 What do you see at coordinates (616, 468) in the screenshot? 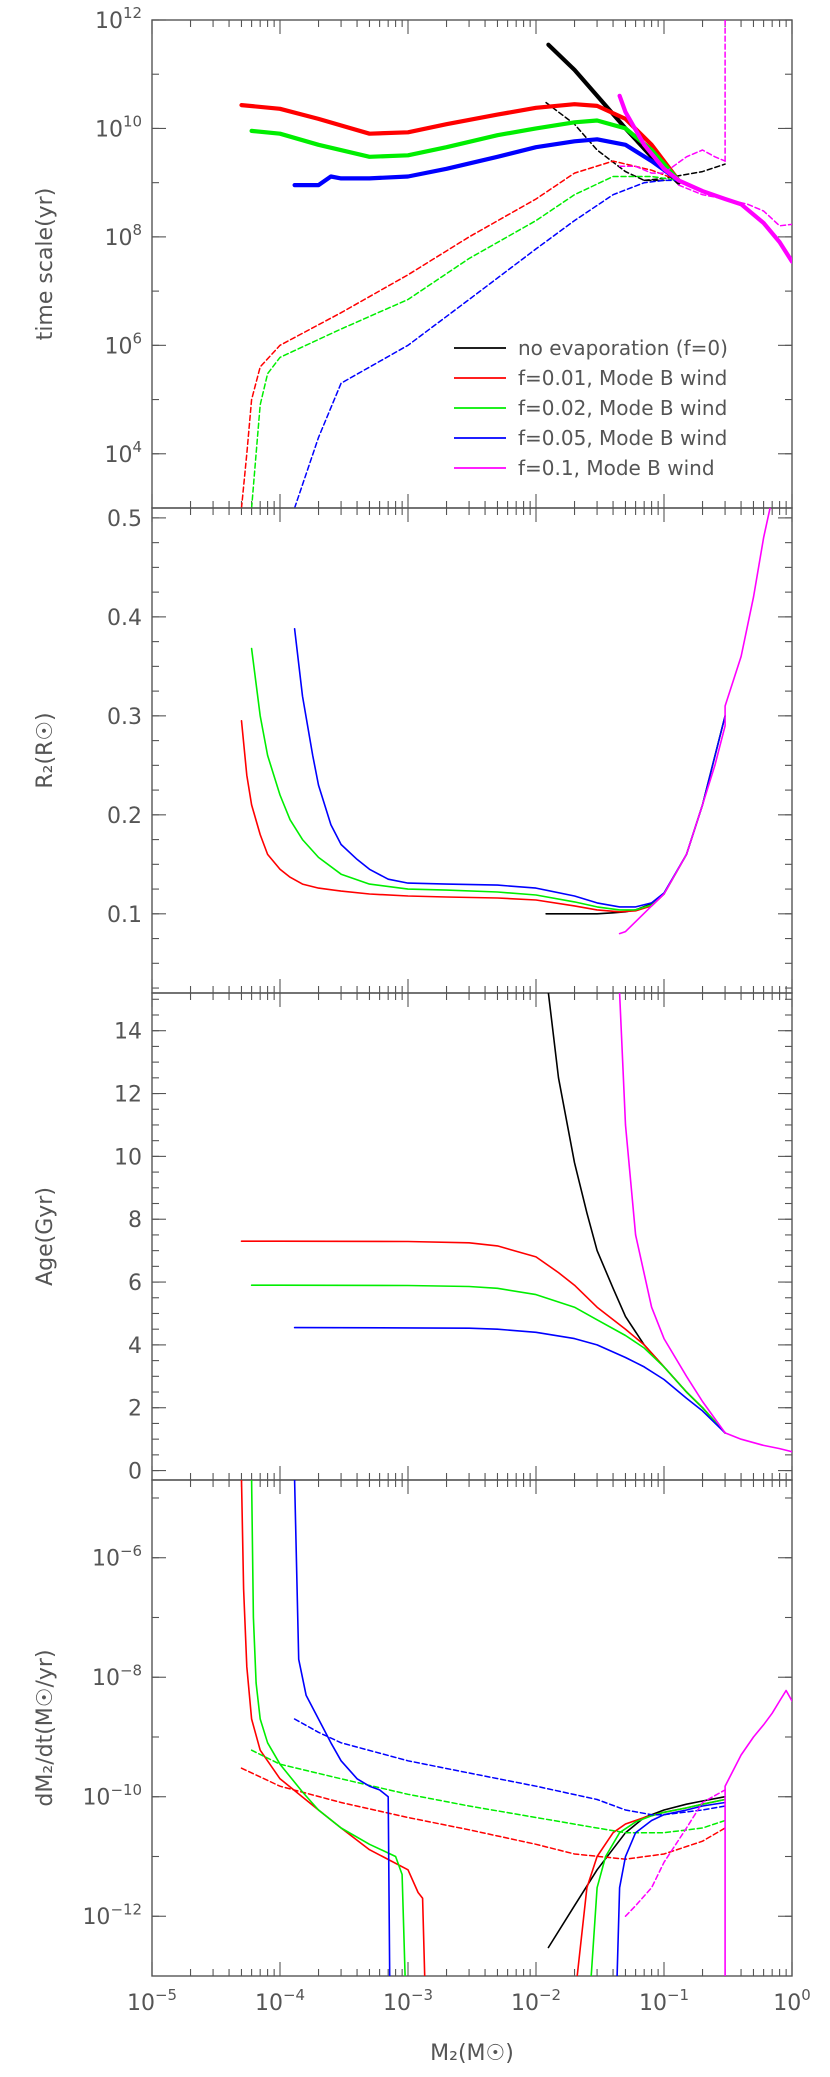
I see `legend-label: f=0.1, Mode B wind` at bounding box center [616, 468].